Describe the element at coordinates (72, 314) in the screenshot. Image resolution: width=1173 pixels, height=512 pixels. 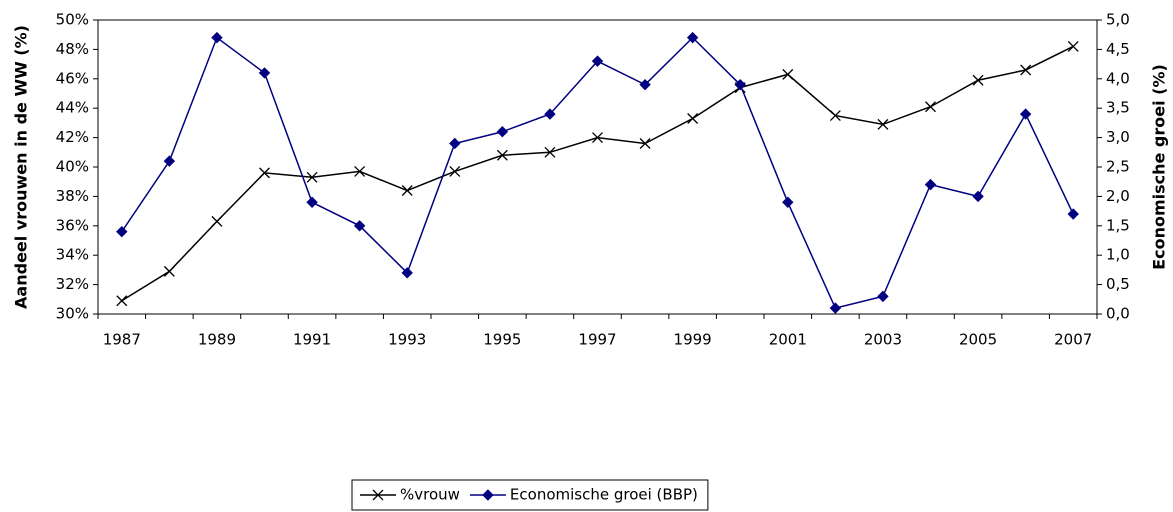
I see `y-tick-label: 30%` at that location.